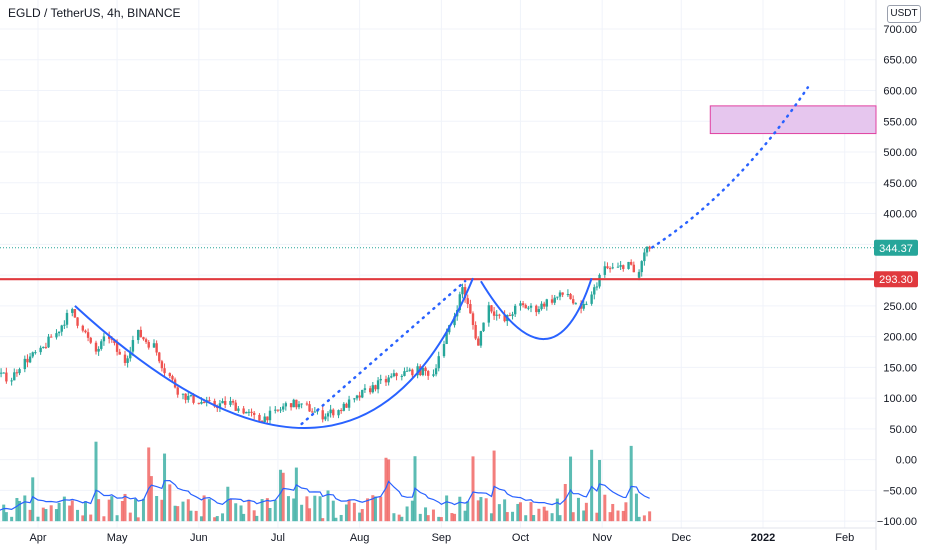 This screenshot has height=550, width=932. I want to click on currency-unit-button: USDT, so click(904, 14).